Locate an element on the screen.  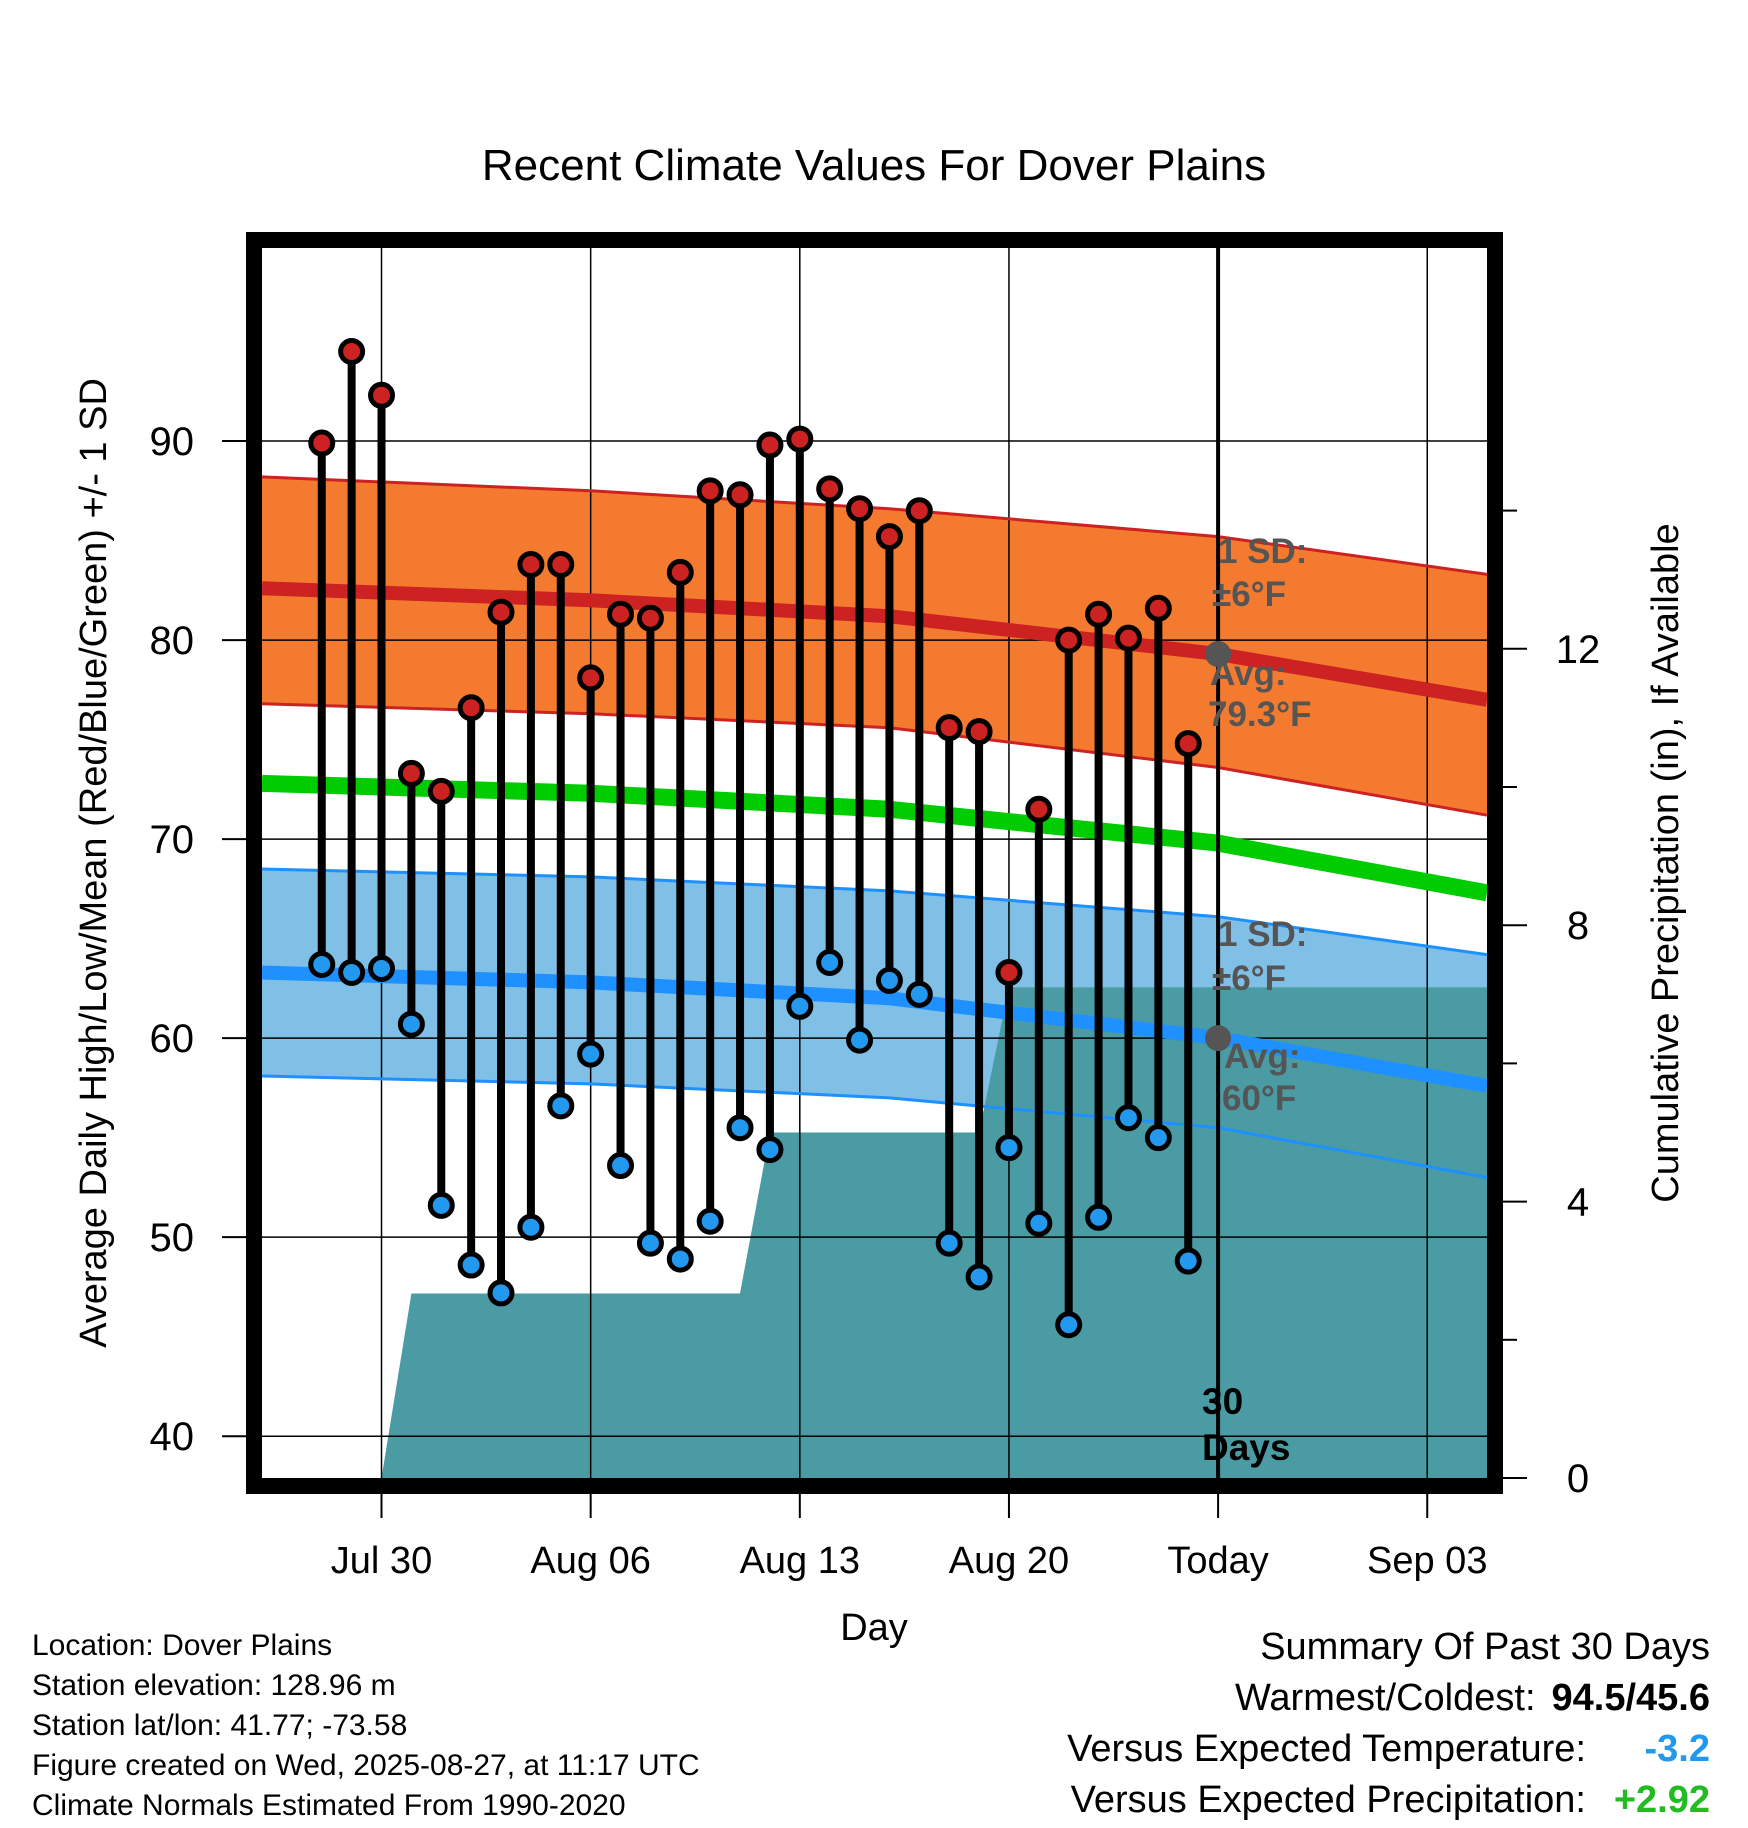
y-tick-label: 40 is located at coordinates (172, 1437).